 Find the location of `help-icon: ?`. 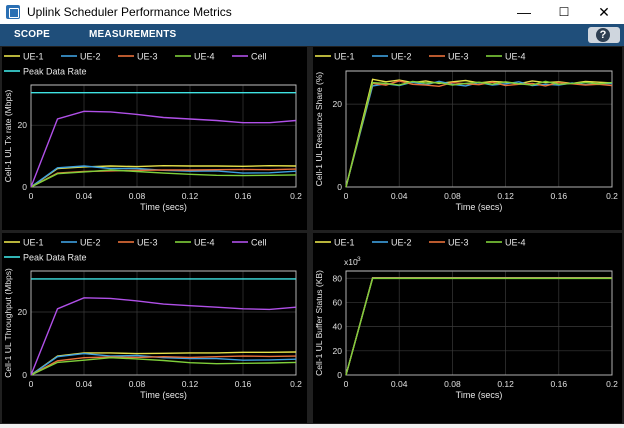

help-icon: ? is located at coordinates (603, 35).